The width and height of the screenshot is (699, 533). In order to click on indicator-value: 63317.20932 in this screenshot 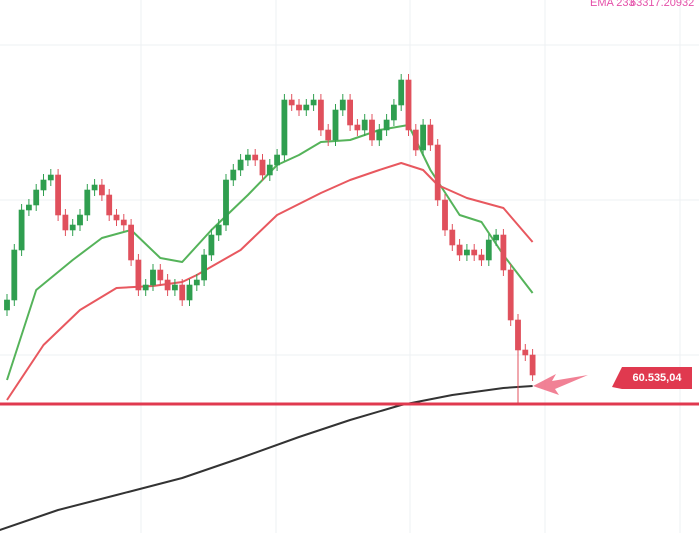, I will do `click(662, 4)`.